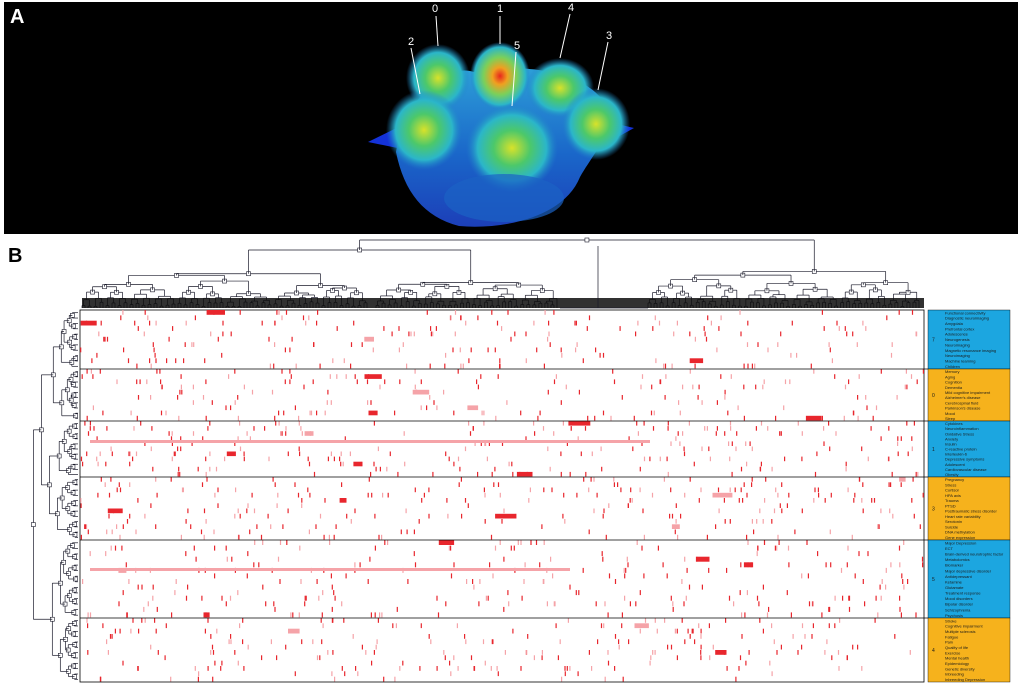 The image size is (1021, 694). Describe the element at coordinates (963, 516) in the screenshot. I see `legend-term: Heart rate variability` at that location.